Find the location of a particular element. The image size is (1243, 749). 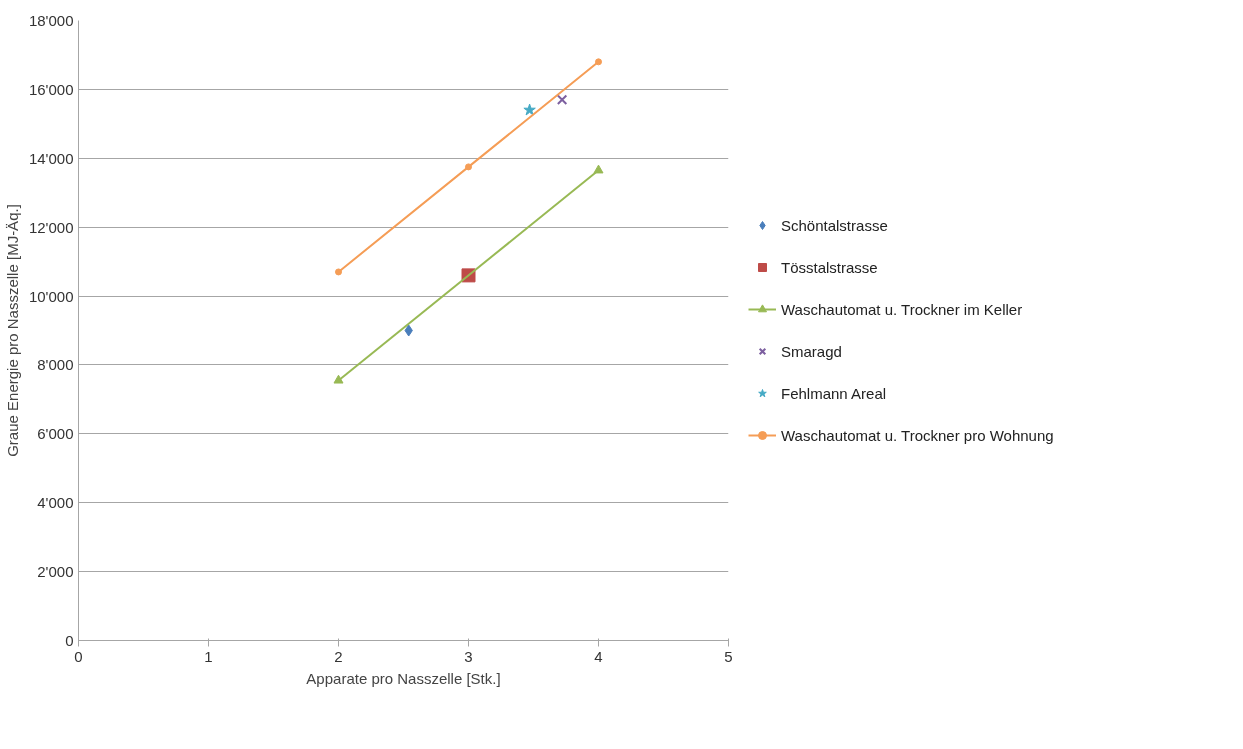

y-tick-label: 6'000 is located at coordinates (55, 434).